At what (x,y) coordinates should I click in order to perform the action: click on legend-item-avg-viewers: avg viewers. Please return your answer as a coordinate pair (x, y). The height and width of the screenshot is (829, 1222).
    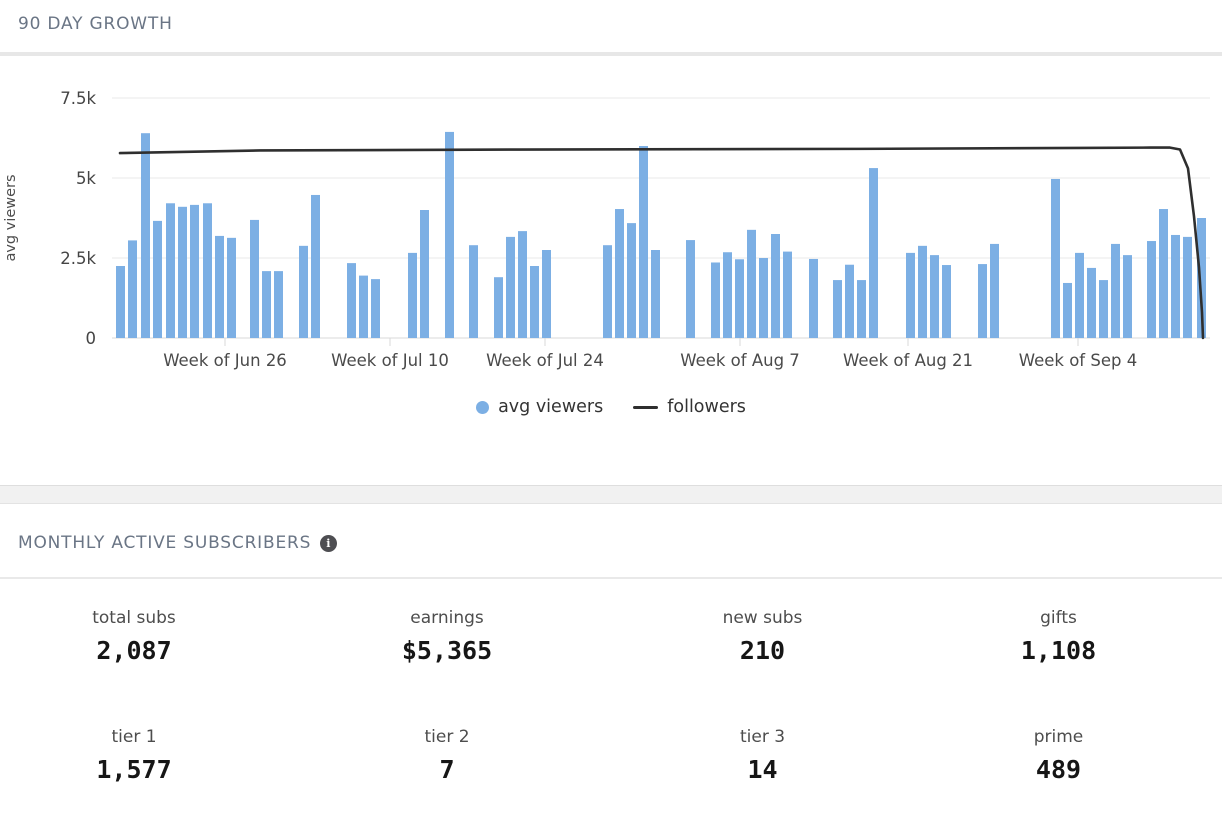
    Looking at the image, I should click on (539, 407).